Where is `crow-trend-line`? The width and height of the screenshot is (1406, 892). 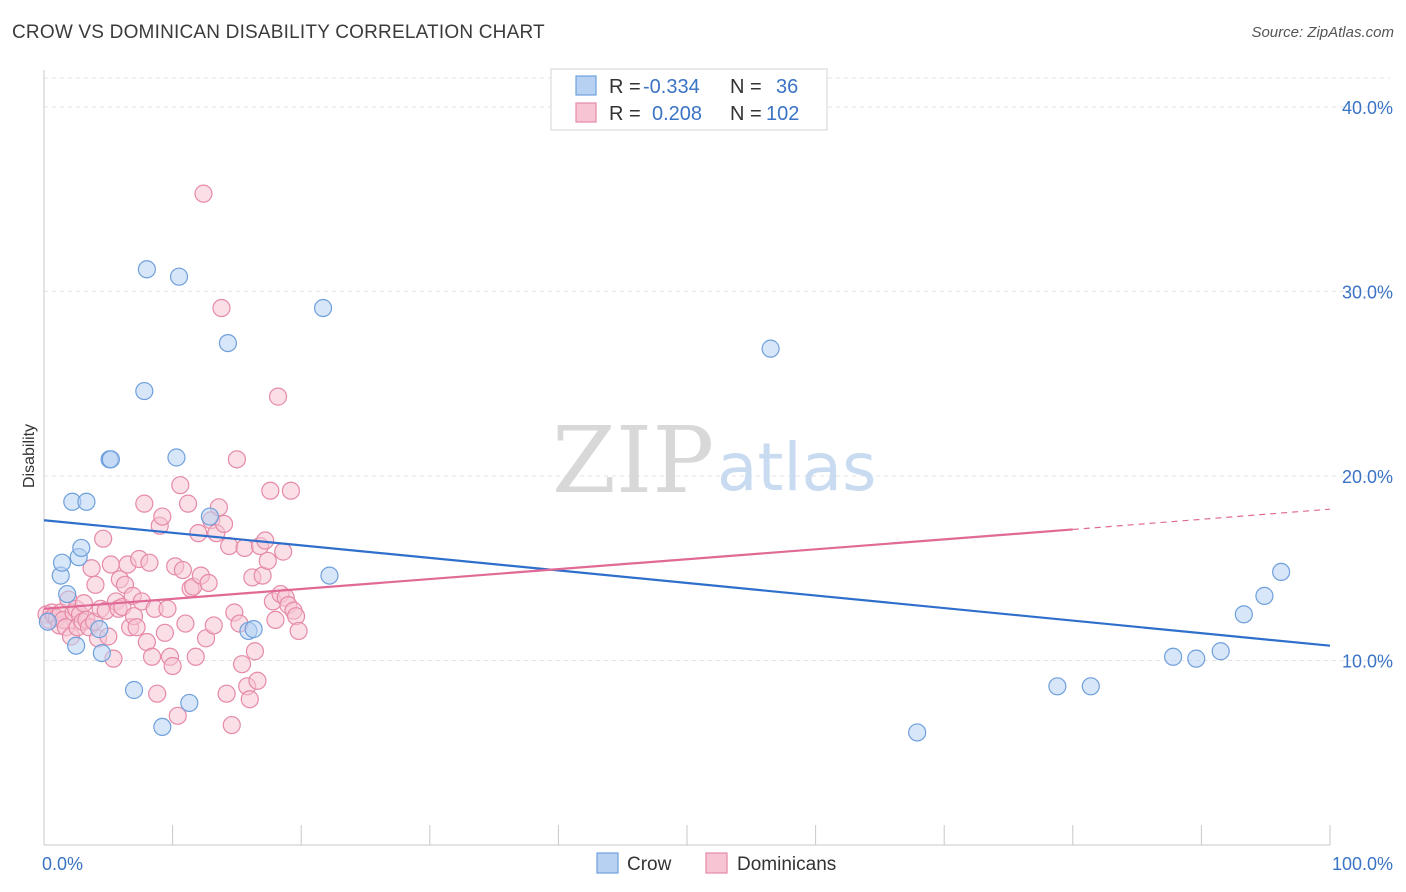 crow-trend-line is located at coordinates (687, 583).